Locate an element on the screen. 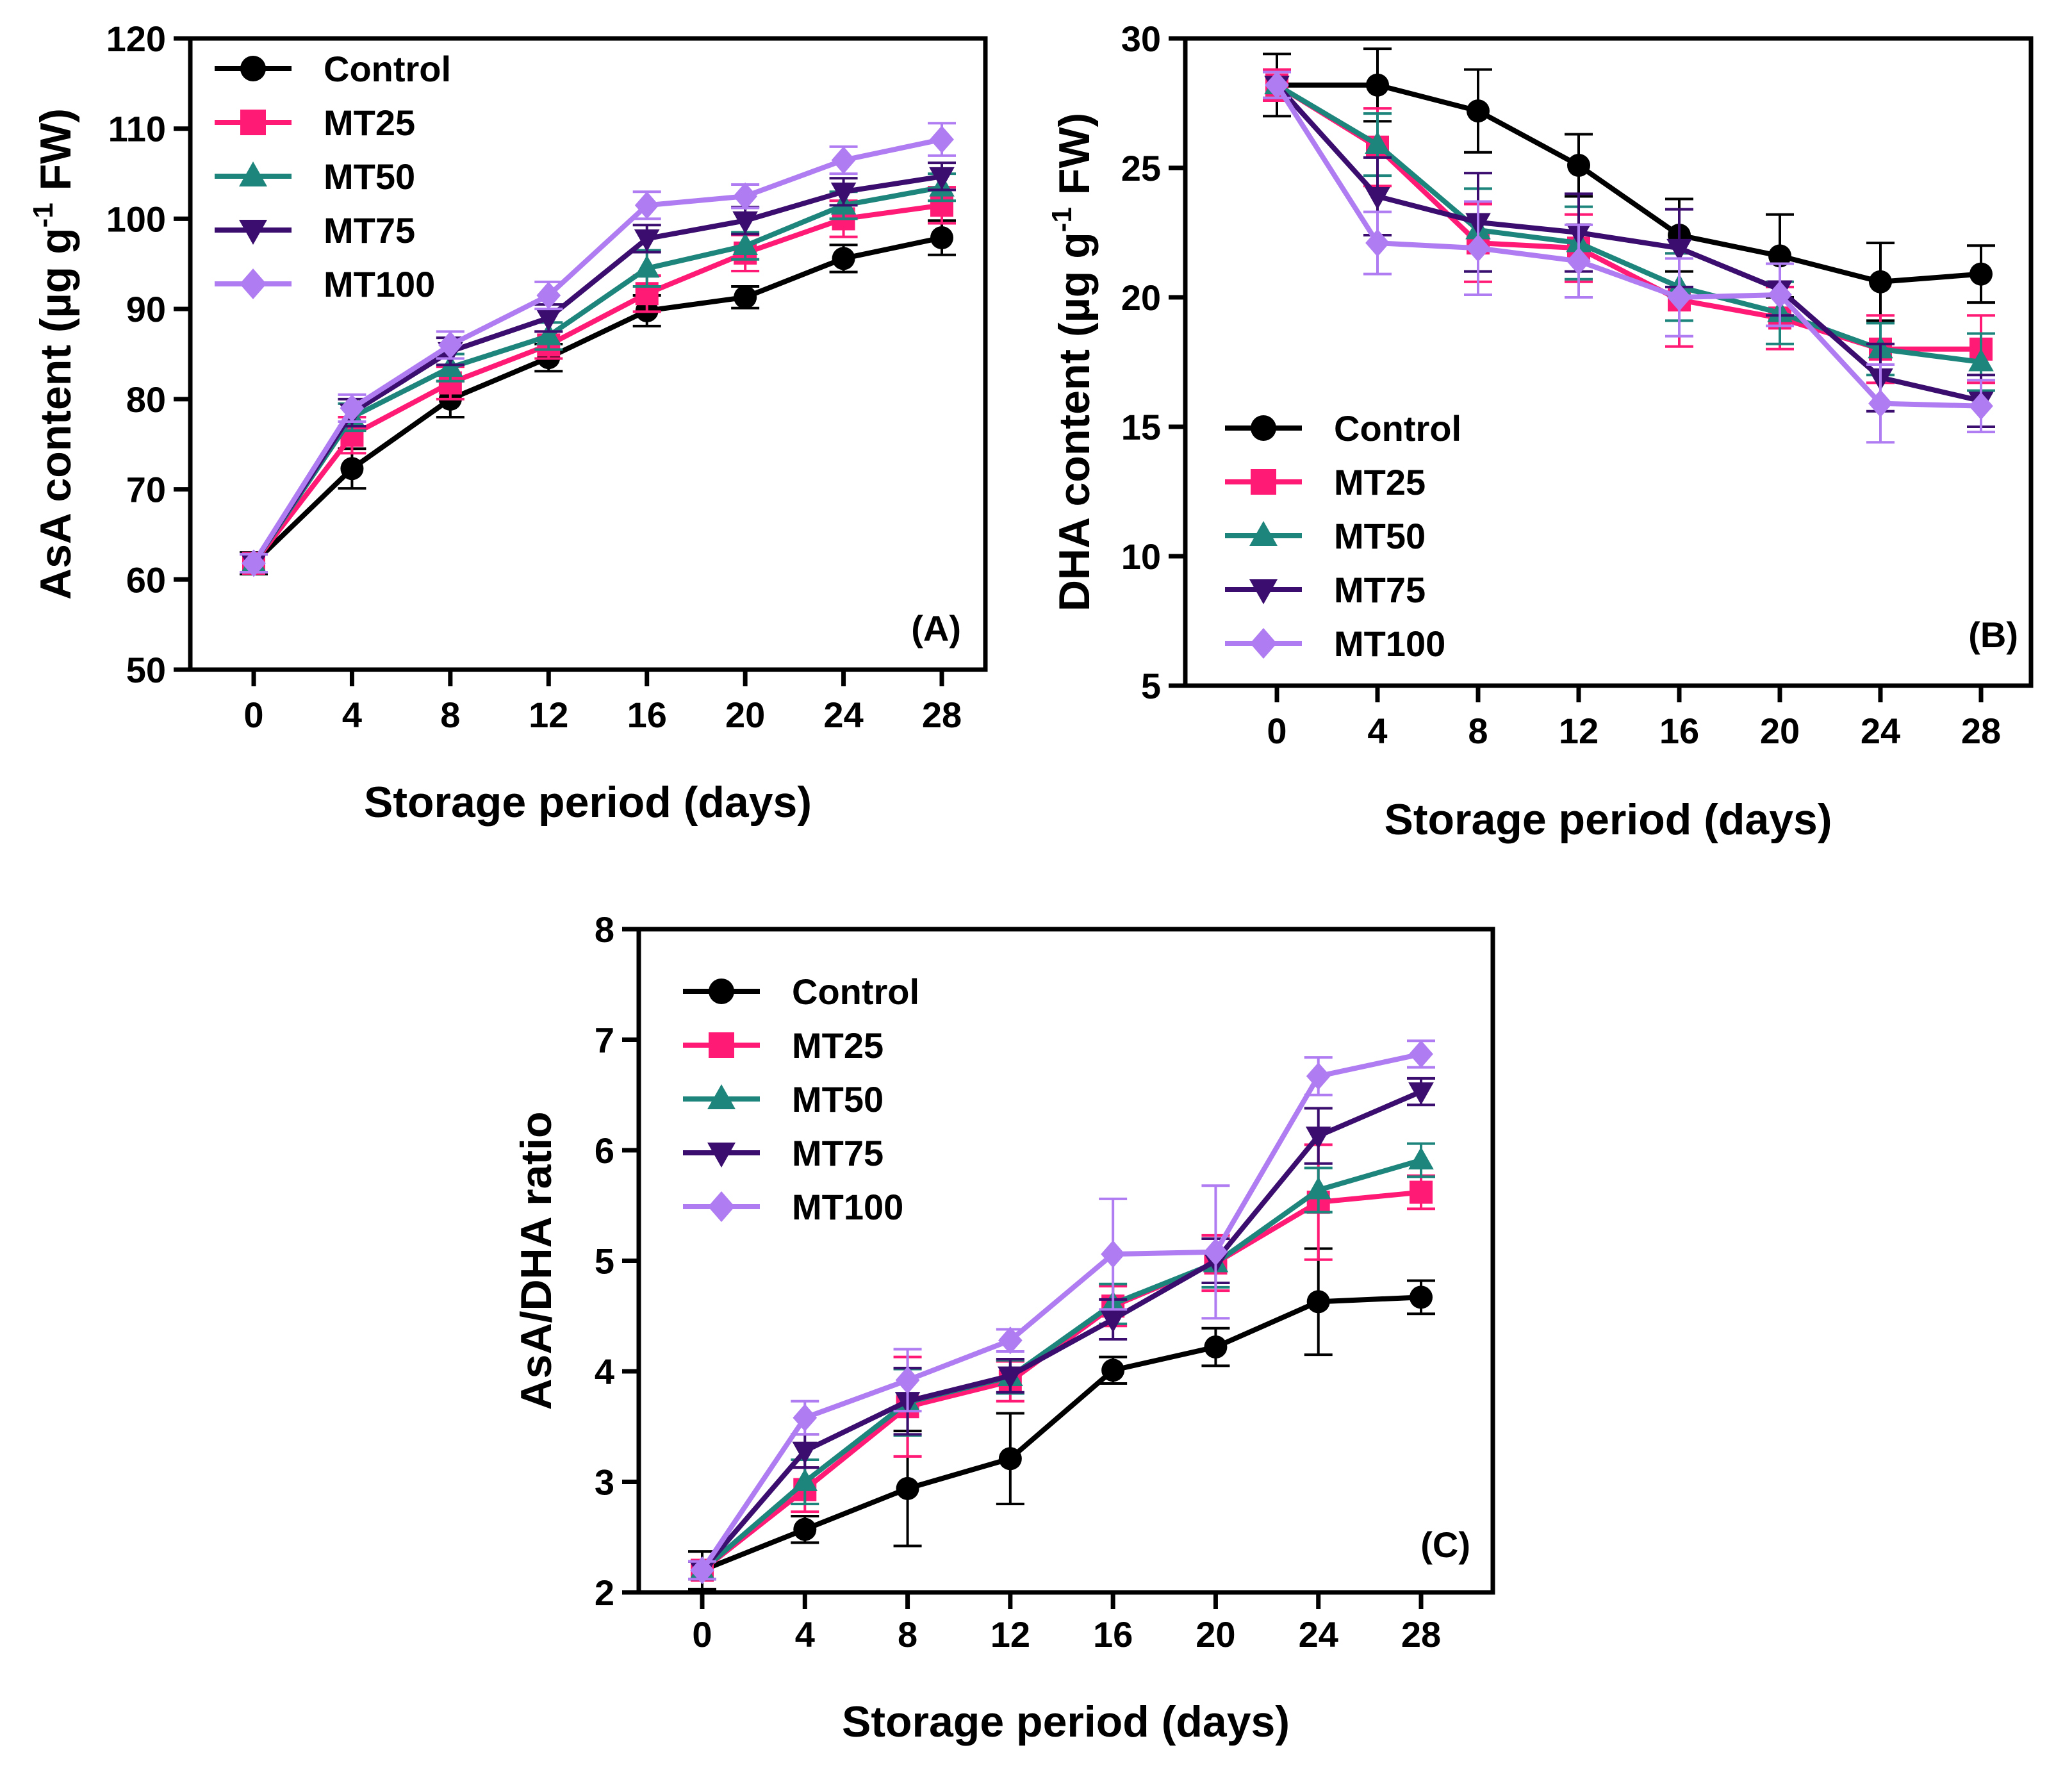 The width and height of the screenshot is (2072, 1784). y-axis-title-main: DHA content (µg g is located at coordinates (1074, 421).